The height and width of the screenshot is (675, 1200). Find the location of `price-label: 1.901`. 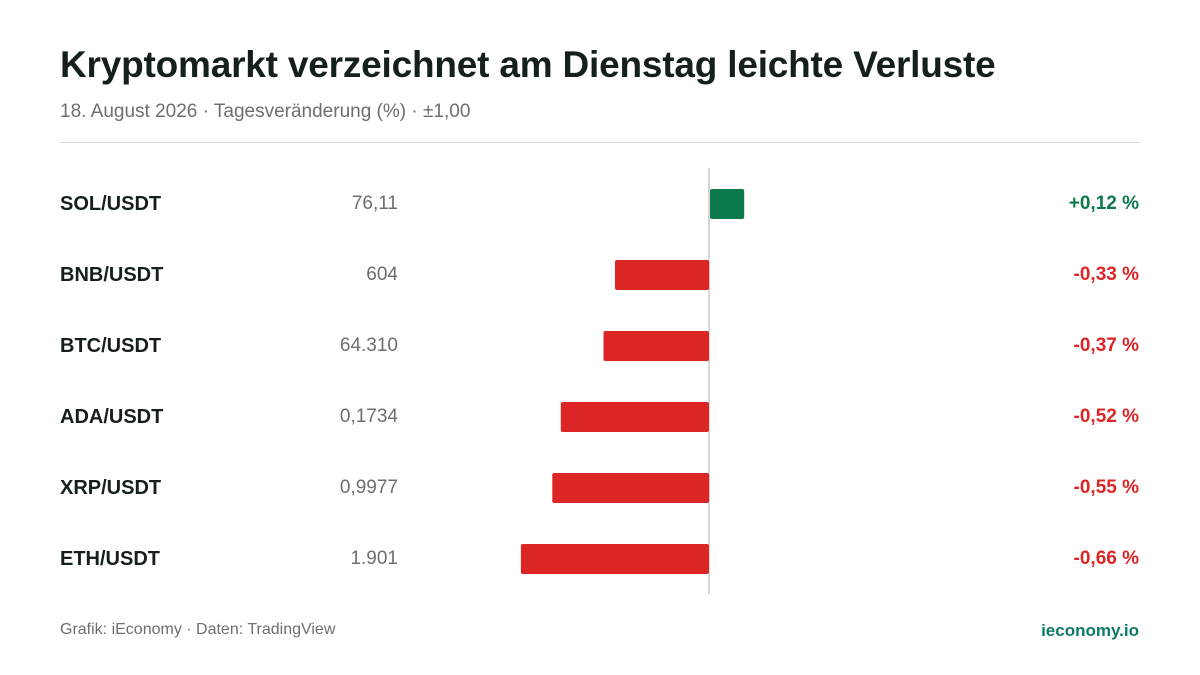

price-label: 1.901 is located at coordinates (374, 558).